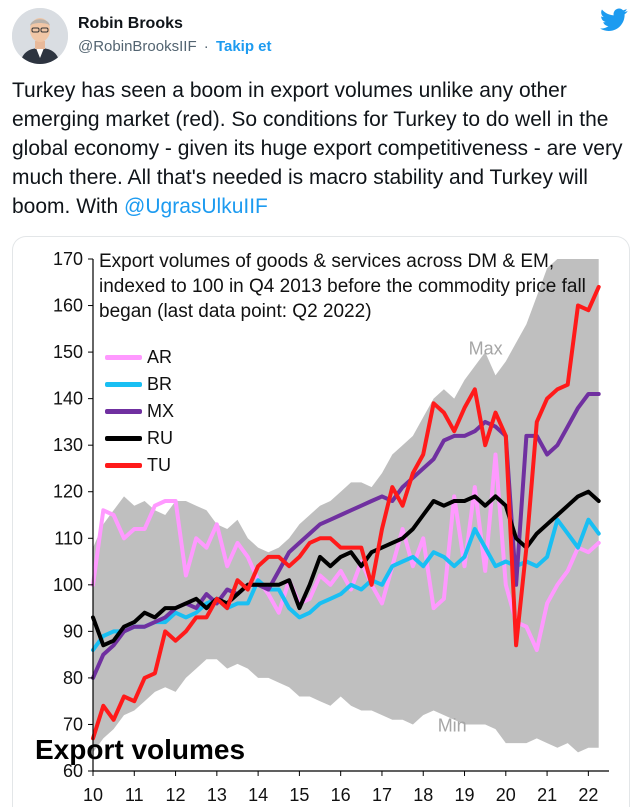 This screenshot has height=807, width=640. What do you see at coordinates (588, 795) in the screenshot?
I see `x-tick-label: 22` at bounding box center [588, 795].